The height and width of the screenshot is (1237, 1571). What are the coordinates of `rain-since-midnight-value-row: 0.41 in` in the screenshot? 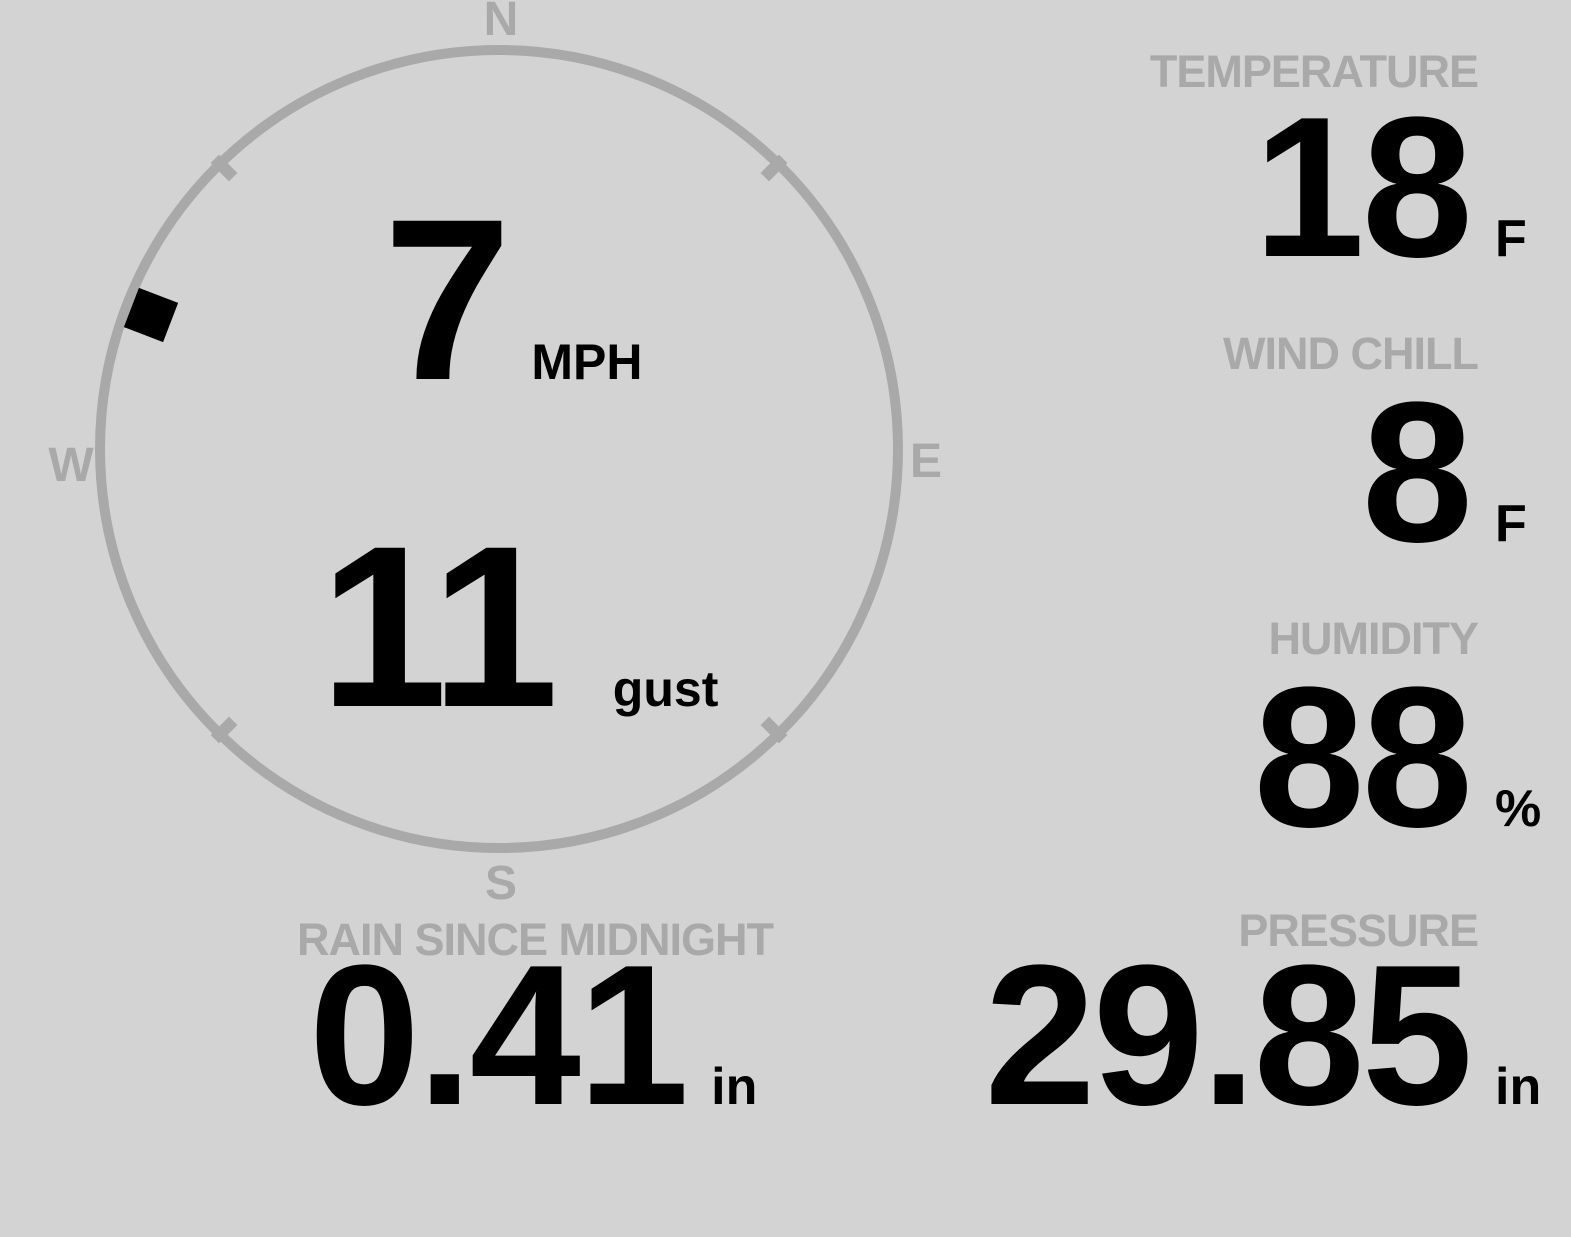 It's located at (535, 1035).